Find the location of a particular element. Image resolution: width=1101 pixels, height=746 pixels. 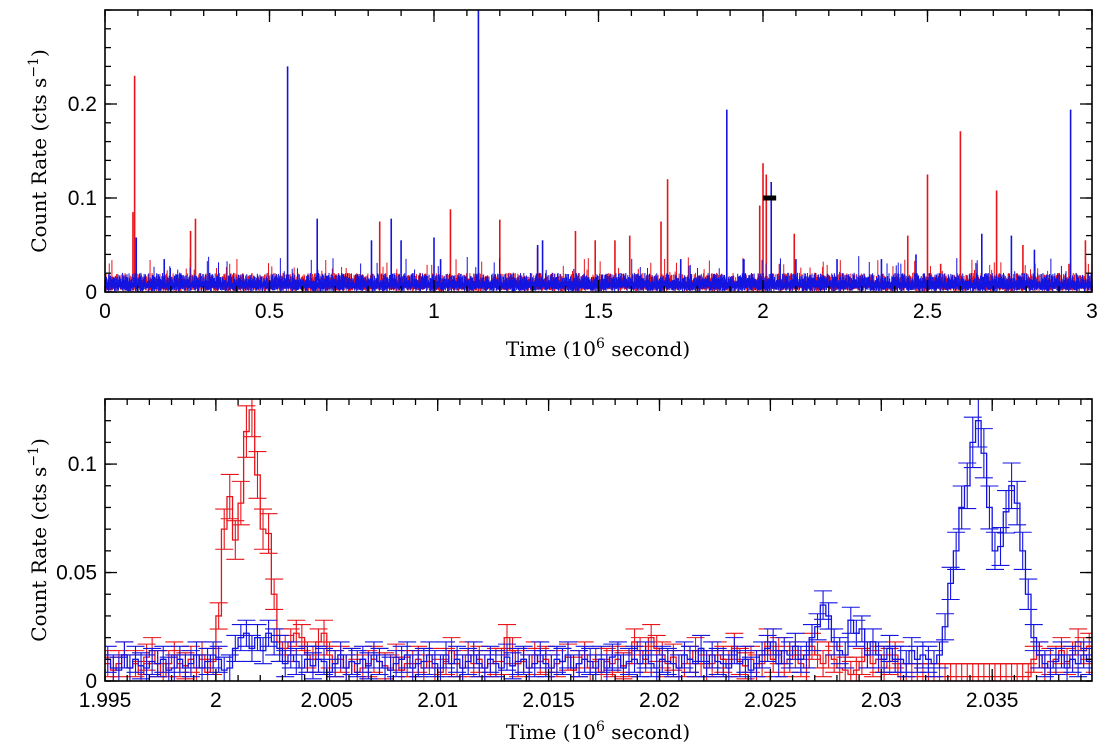

bottom-y-tick-label: 0 is located at coordinates (91, 681).